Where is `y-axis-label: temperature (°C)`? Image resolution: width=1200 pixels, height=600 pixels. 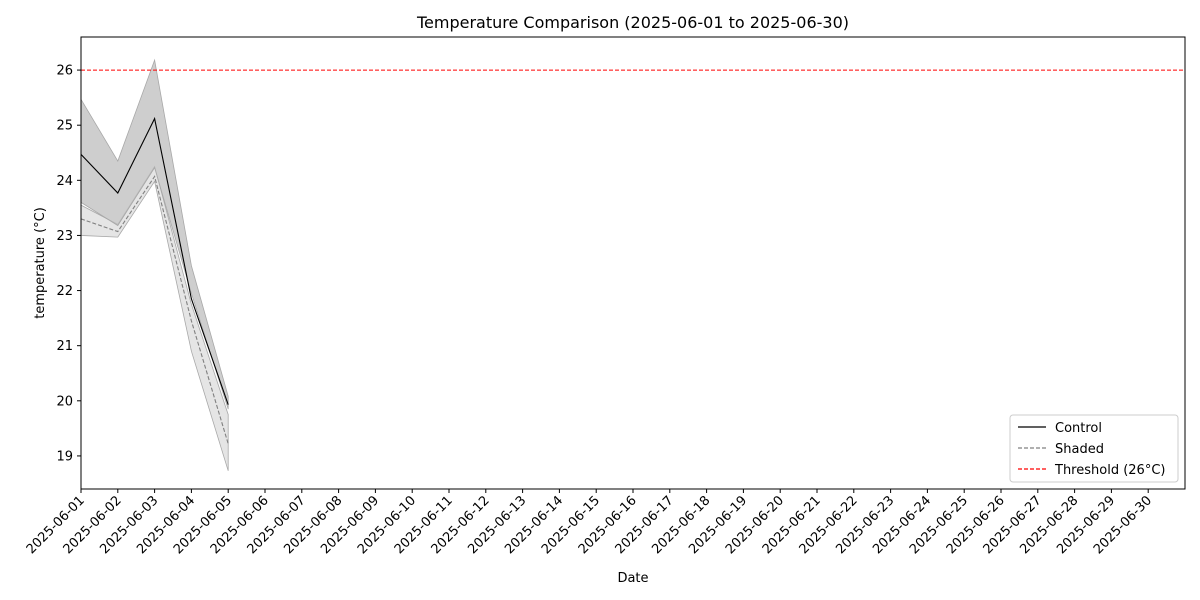 y-axis-label: temperature (°C) is located at coordinates (40, 263).